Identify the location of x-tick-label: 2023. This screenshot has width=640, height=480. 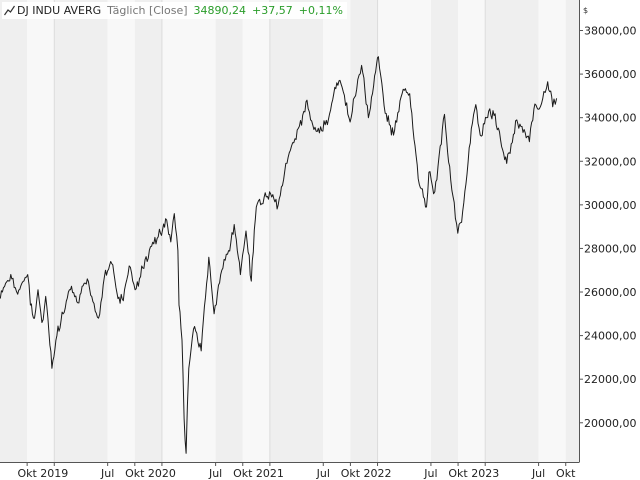
(485, 473).